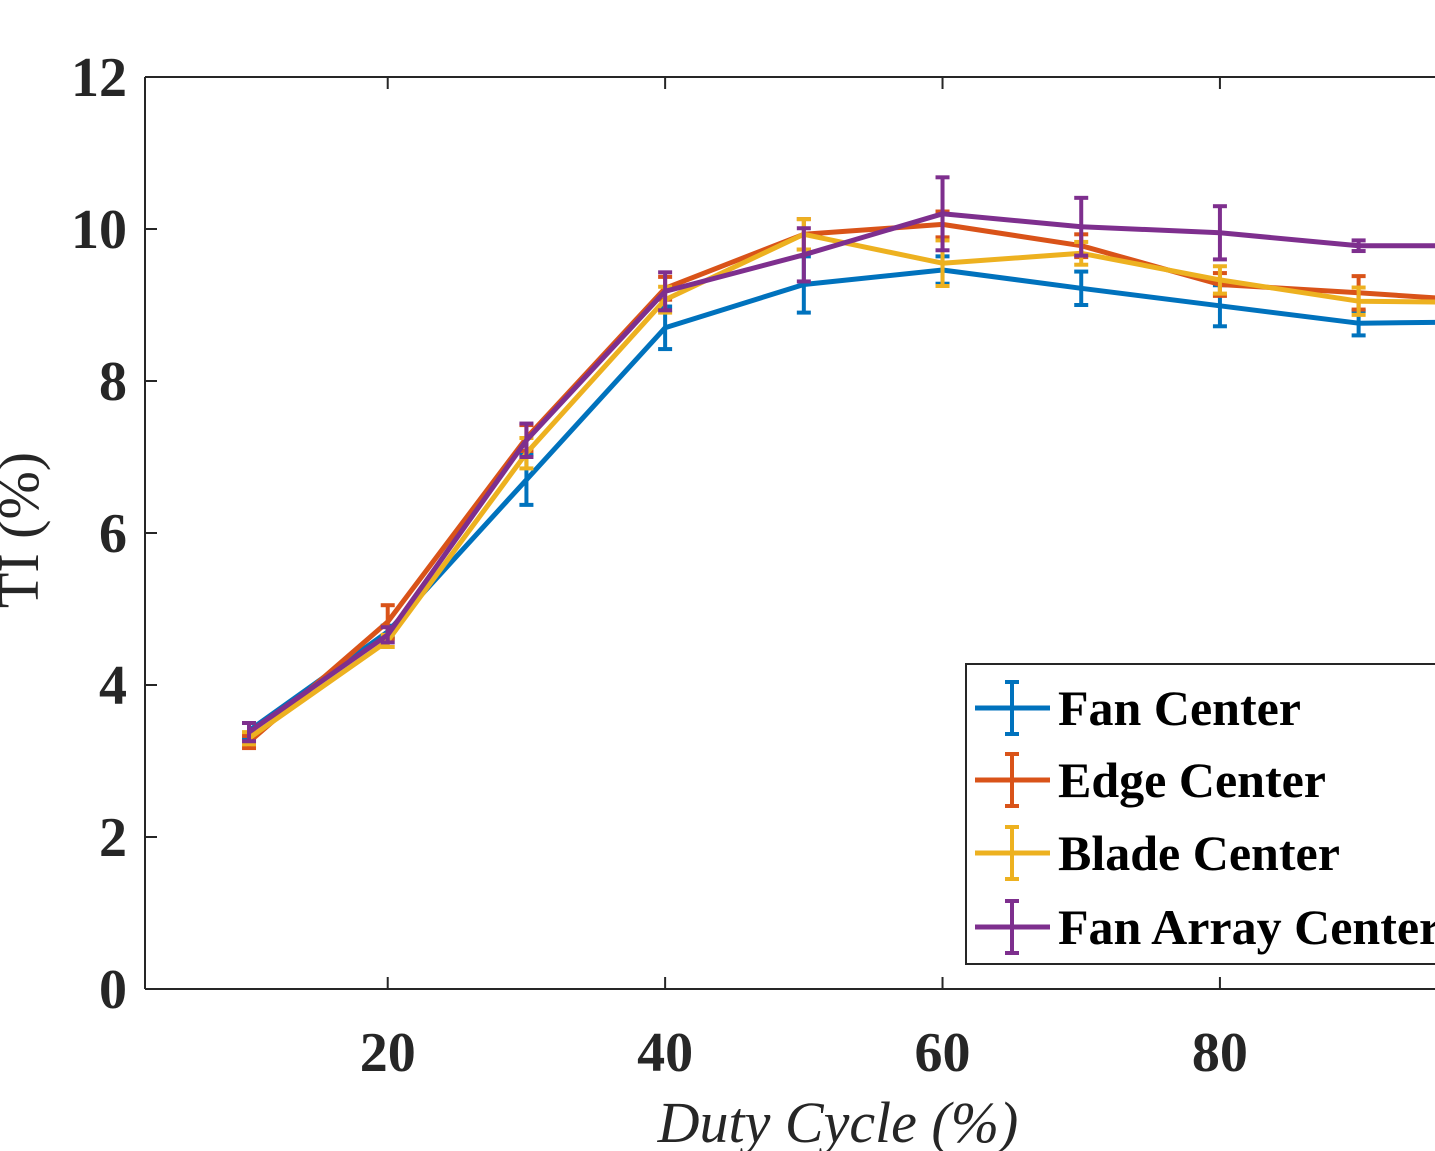 Image resolution: width=1435 pixels, height=1151 pixels. I want to click on y-tick-label-8: 8, so click(113, 382).